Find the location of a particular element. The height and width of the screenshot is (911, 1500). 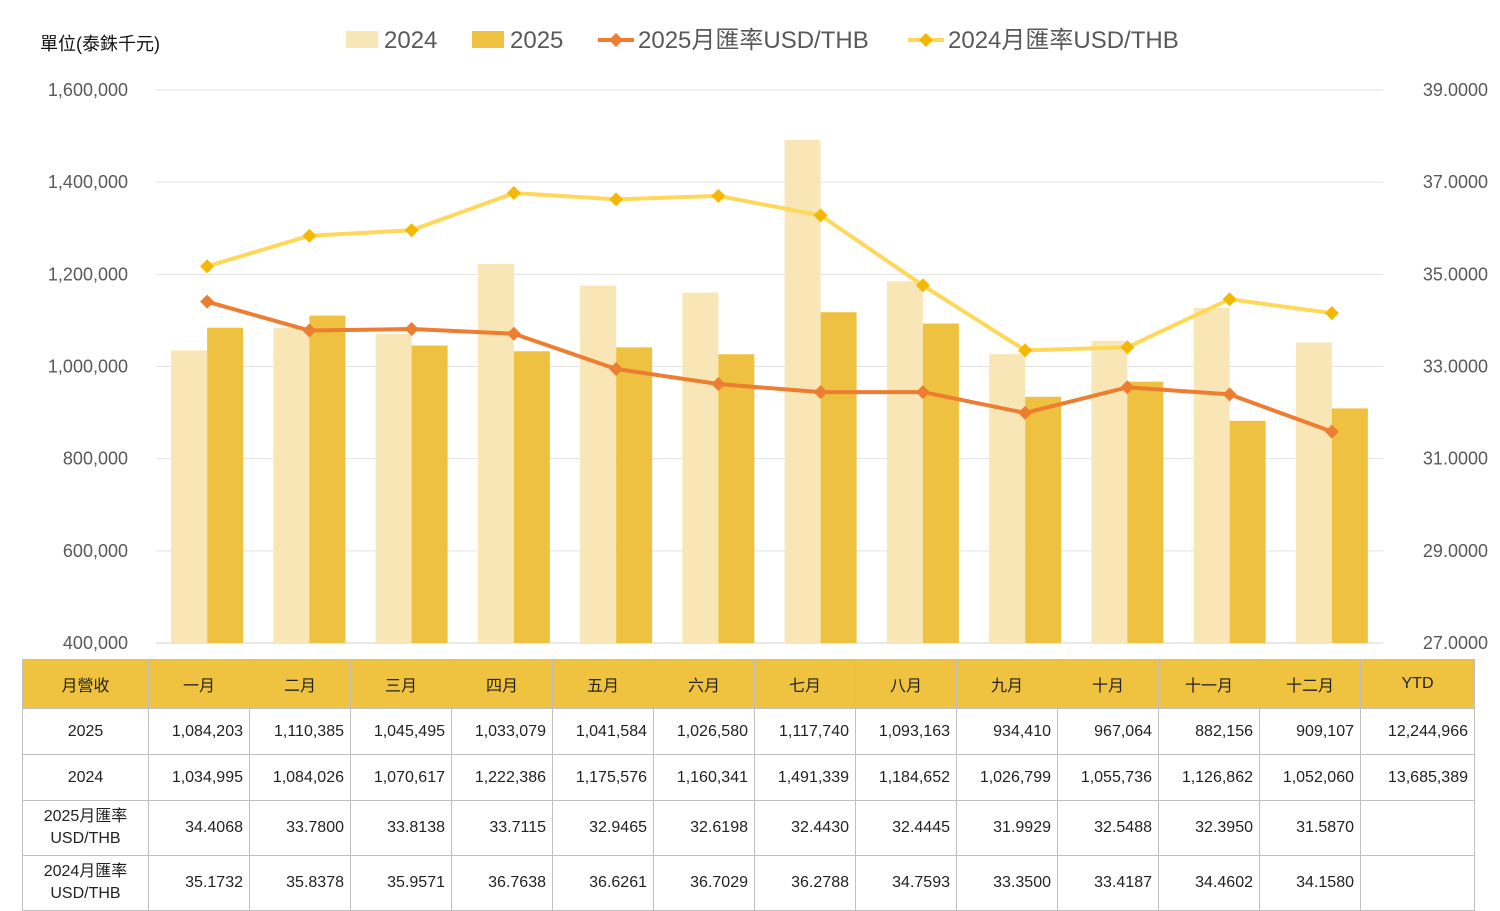

row-label: 2025月匯率 USD/THB is located at coordinates (85, 828).